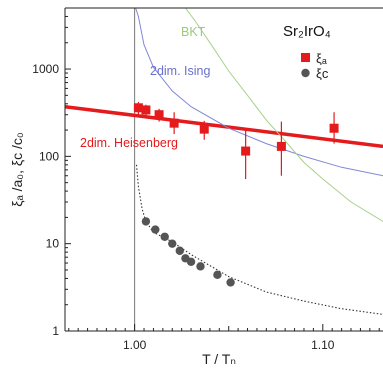 The height and width of the screenshot is (369, 383). Describe the element at coordinates (322, 73) in the screenshot. I see `legend-label: ξᴄ` at that location.